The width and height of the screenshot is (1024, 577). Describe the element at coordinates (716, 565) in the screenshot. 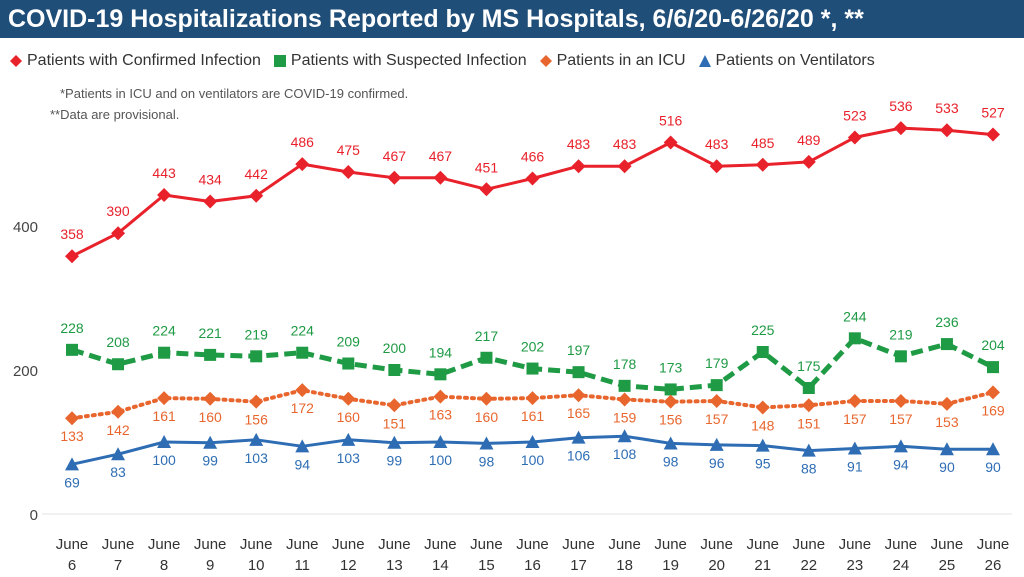

I see `x-tick-label: 20` at that location.